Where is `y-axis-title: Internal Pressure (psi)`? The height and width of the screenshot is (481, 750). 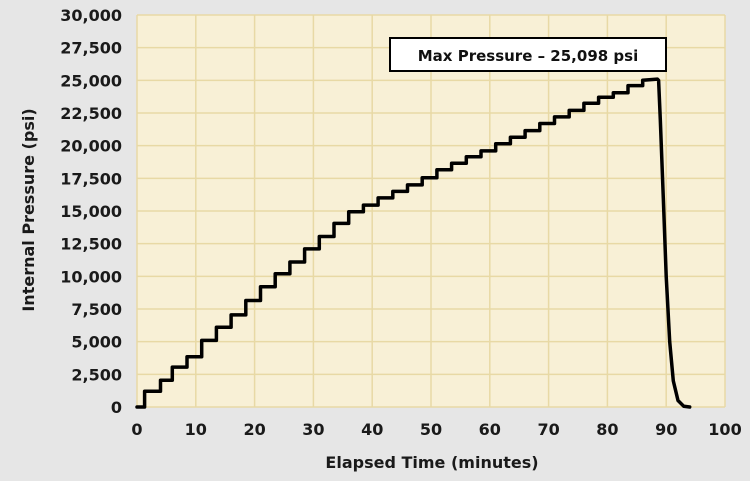 y-axis-title: Internal Pressure (psi) is located at coordinates (28, 209).